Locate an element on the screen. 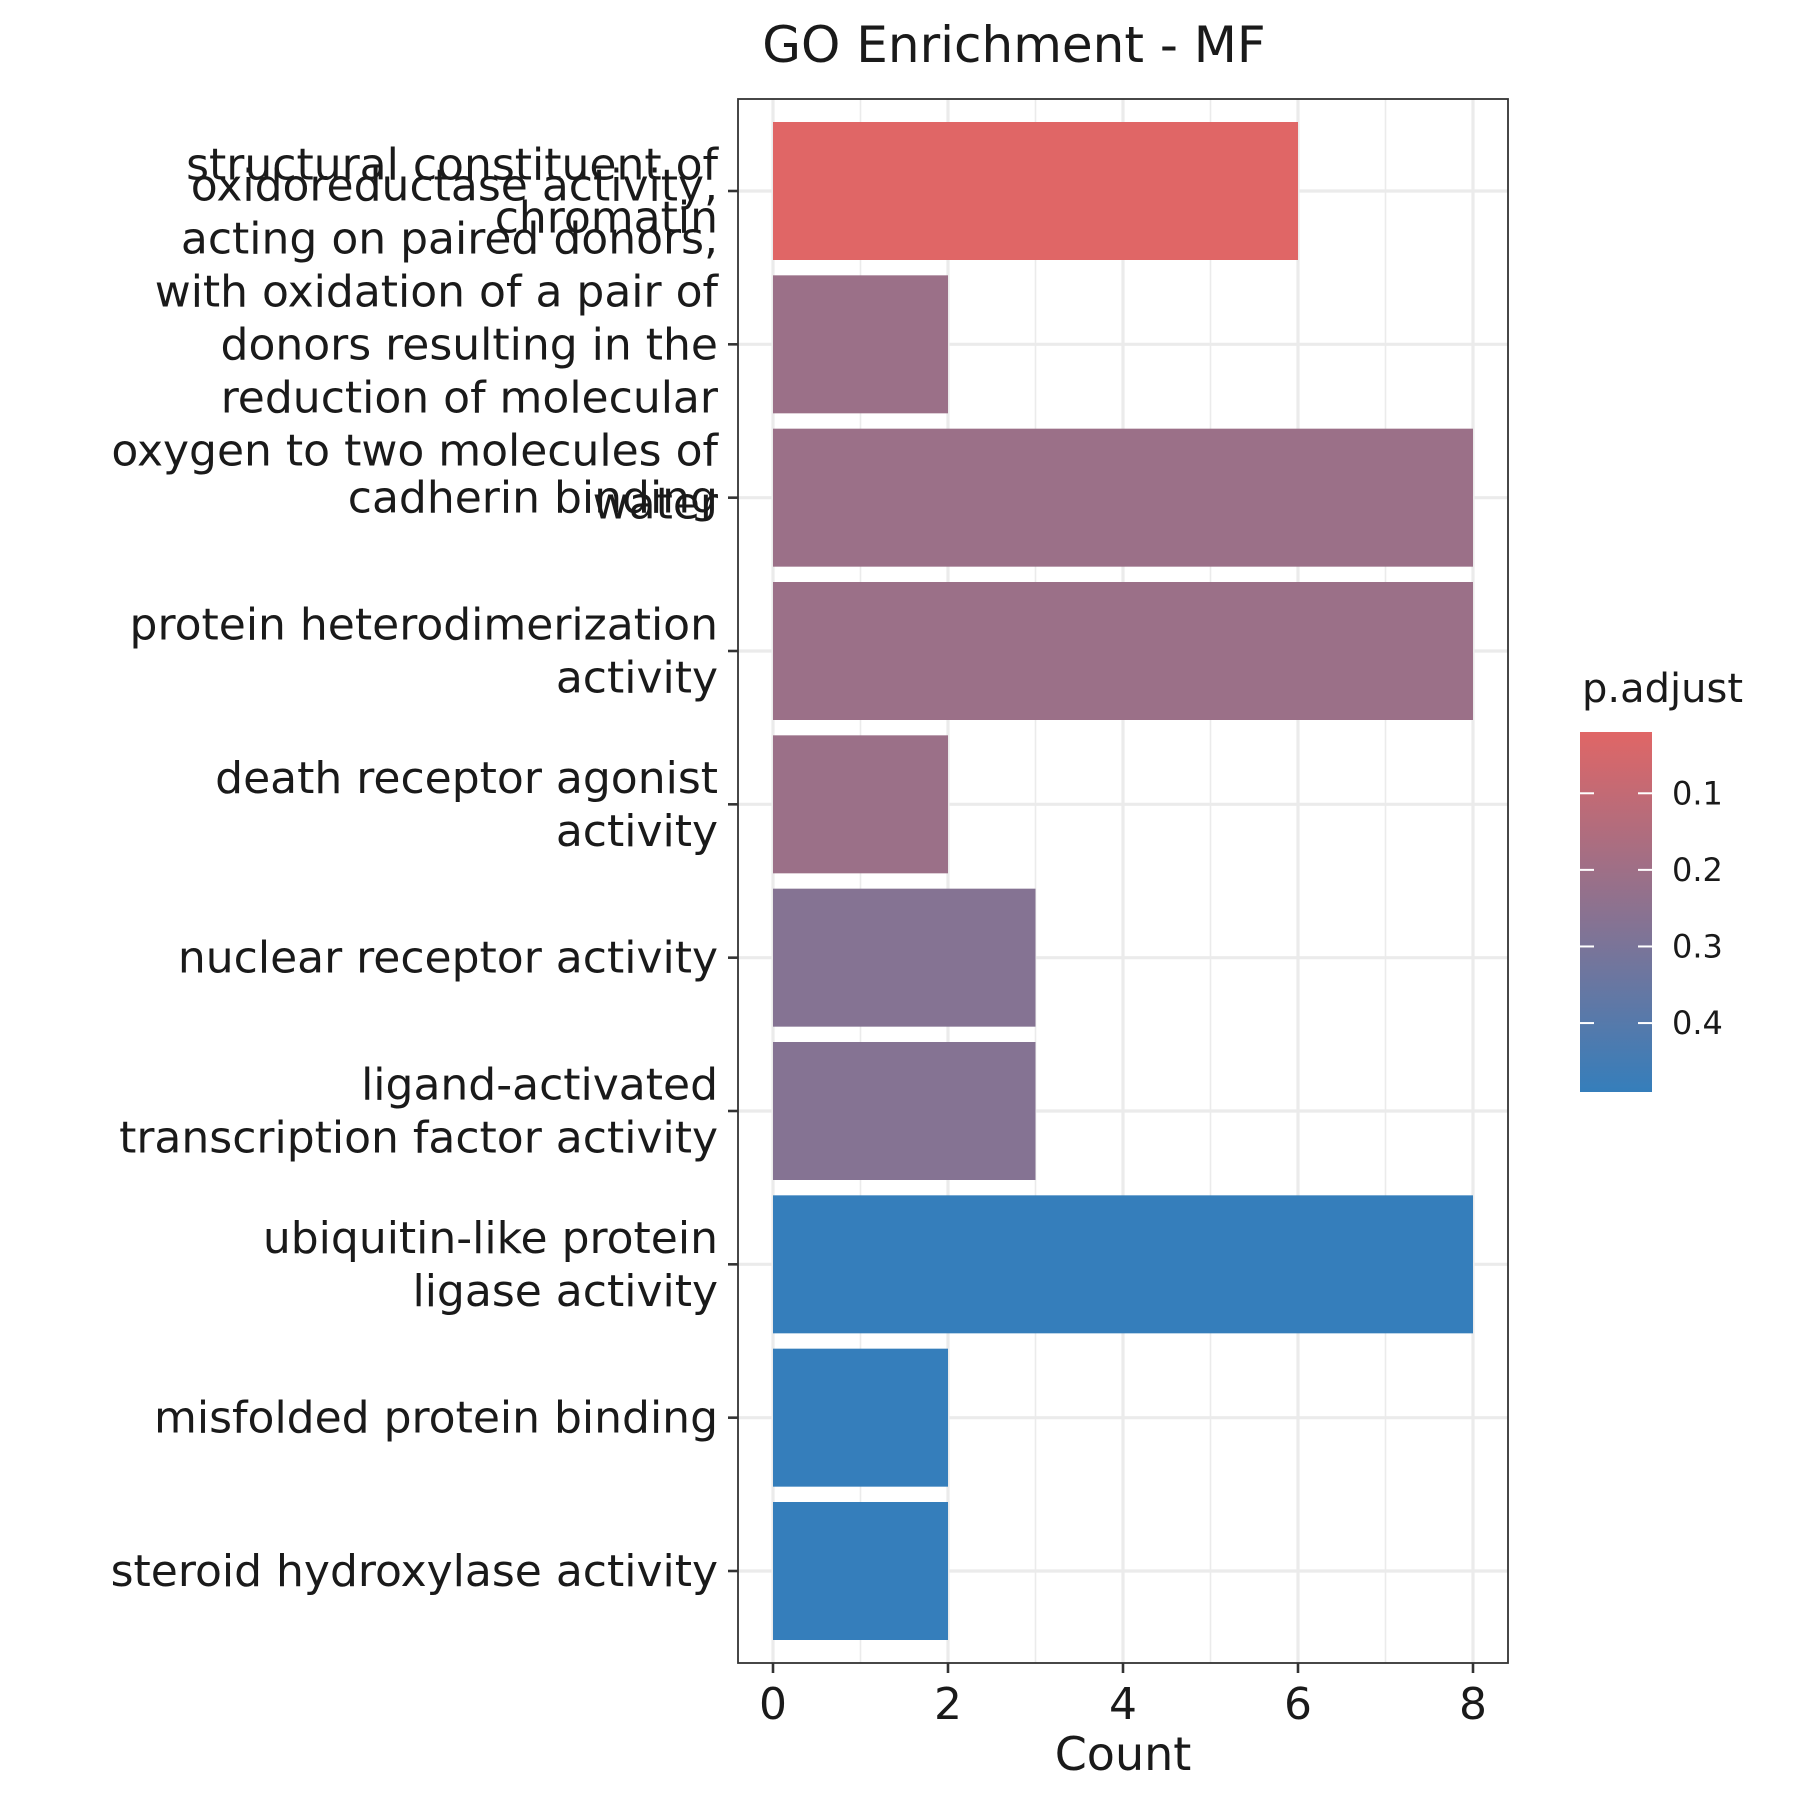  legend-ticks: 0.1 0.2 0.3 0.4 is located at coordinates (1651, 908).